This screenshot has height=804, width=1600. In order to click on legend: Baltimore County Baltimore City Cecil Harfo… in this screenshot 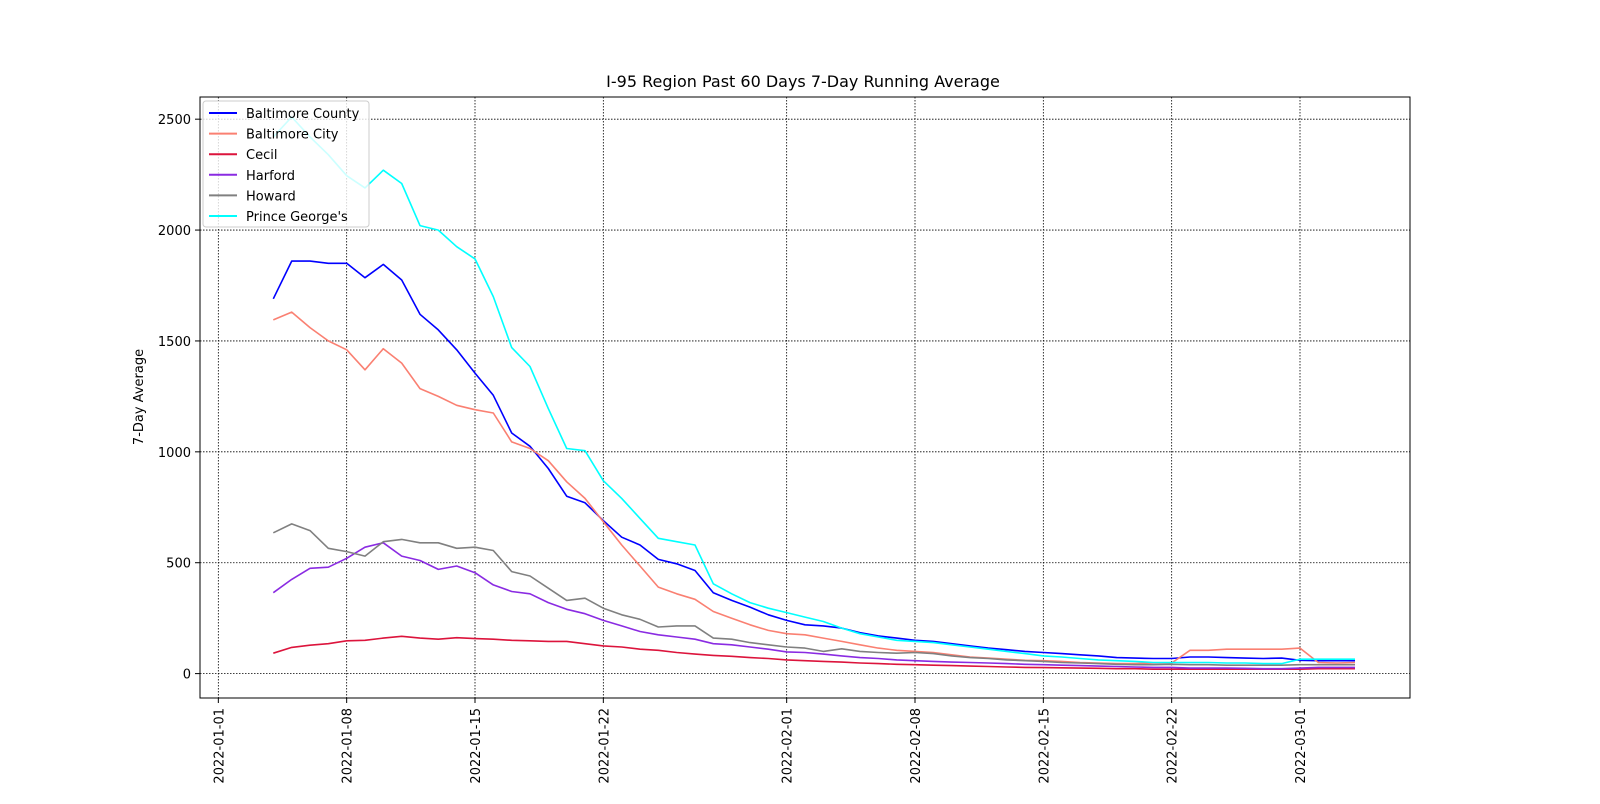, I will do `click(286, 164)`.